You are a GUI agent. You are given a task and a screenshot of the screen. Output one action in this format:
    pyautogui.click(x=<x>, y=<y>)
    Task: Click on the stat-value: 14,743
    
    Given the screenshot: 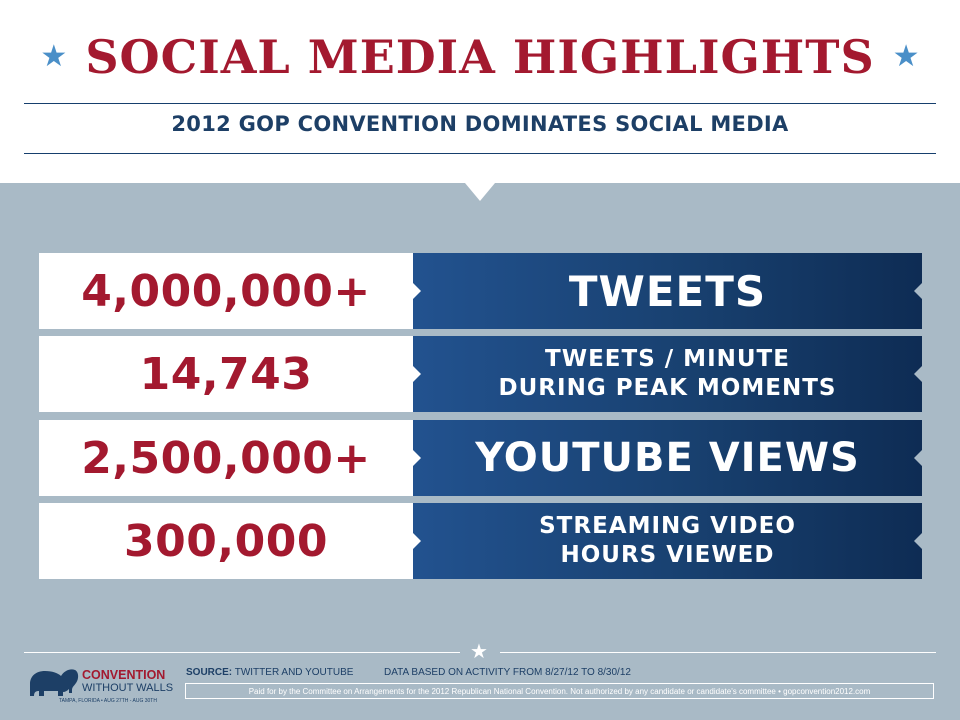 What is the action you would take?
    pyautogui.click(x=226, y=374)
    